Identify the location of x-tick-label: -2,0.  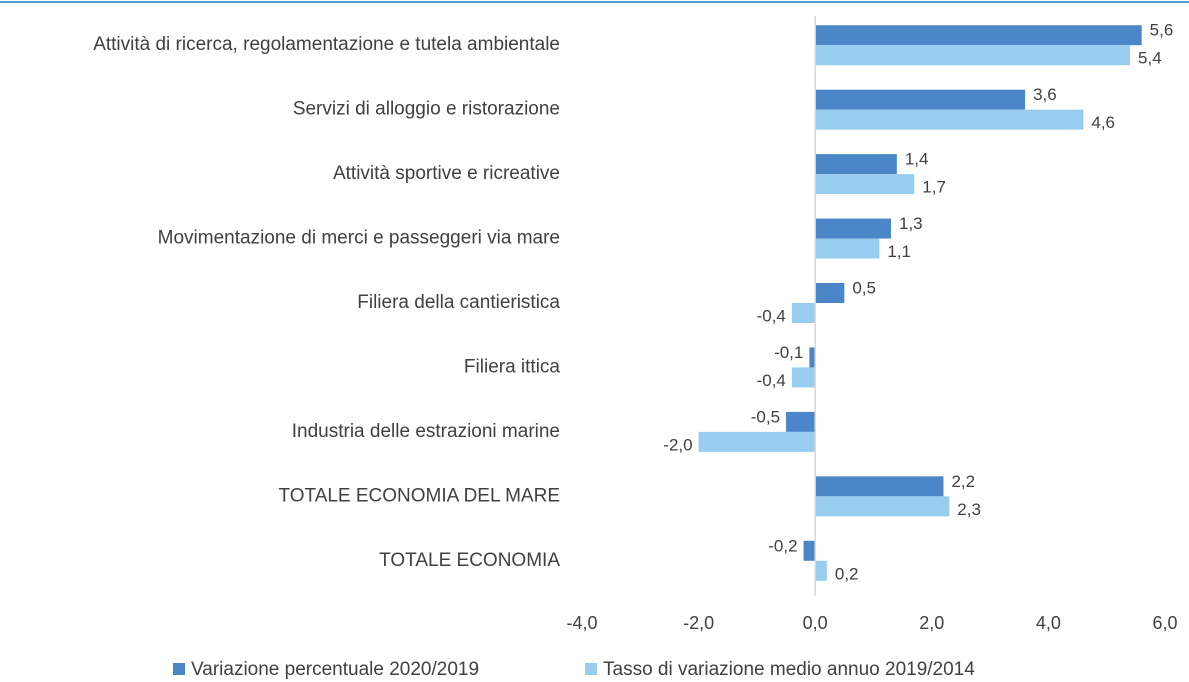
(698, 623).